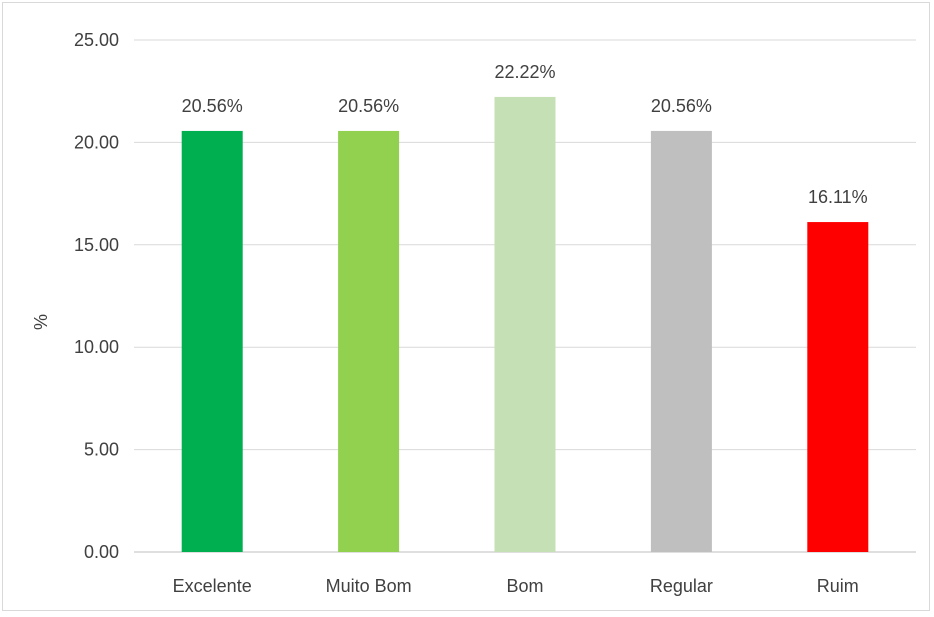  Describe the element at coordinates (96, 245) in the screenshot. I see `y-tick-label: 15.00` at that location.